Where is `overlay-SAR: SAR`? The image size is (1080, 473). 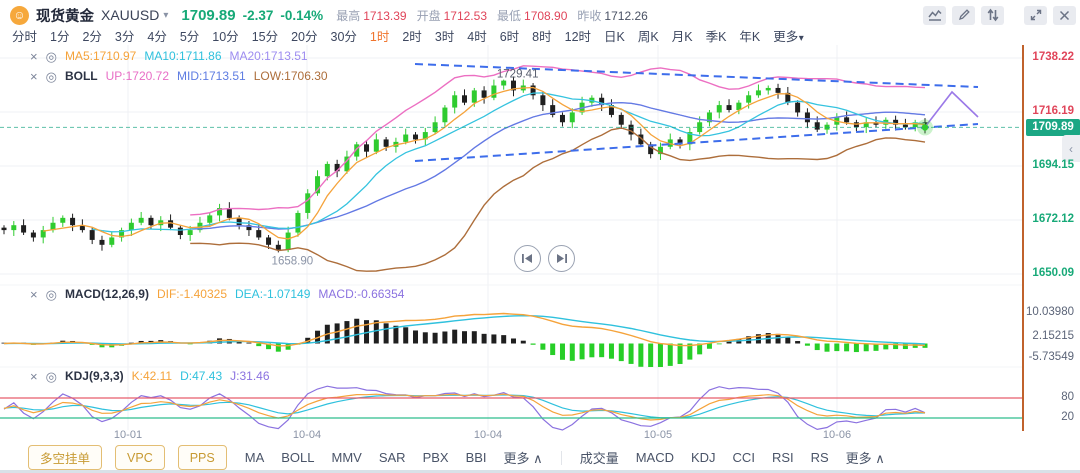
overlay-SAR: SAR is located at coordinates (392, 457).